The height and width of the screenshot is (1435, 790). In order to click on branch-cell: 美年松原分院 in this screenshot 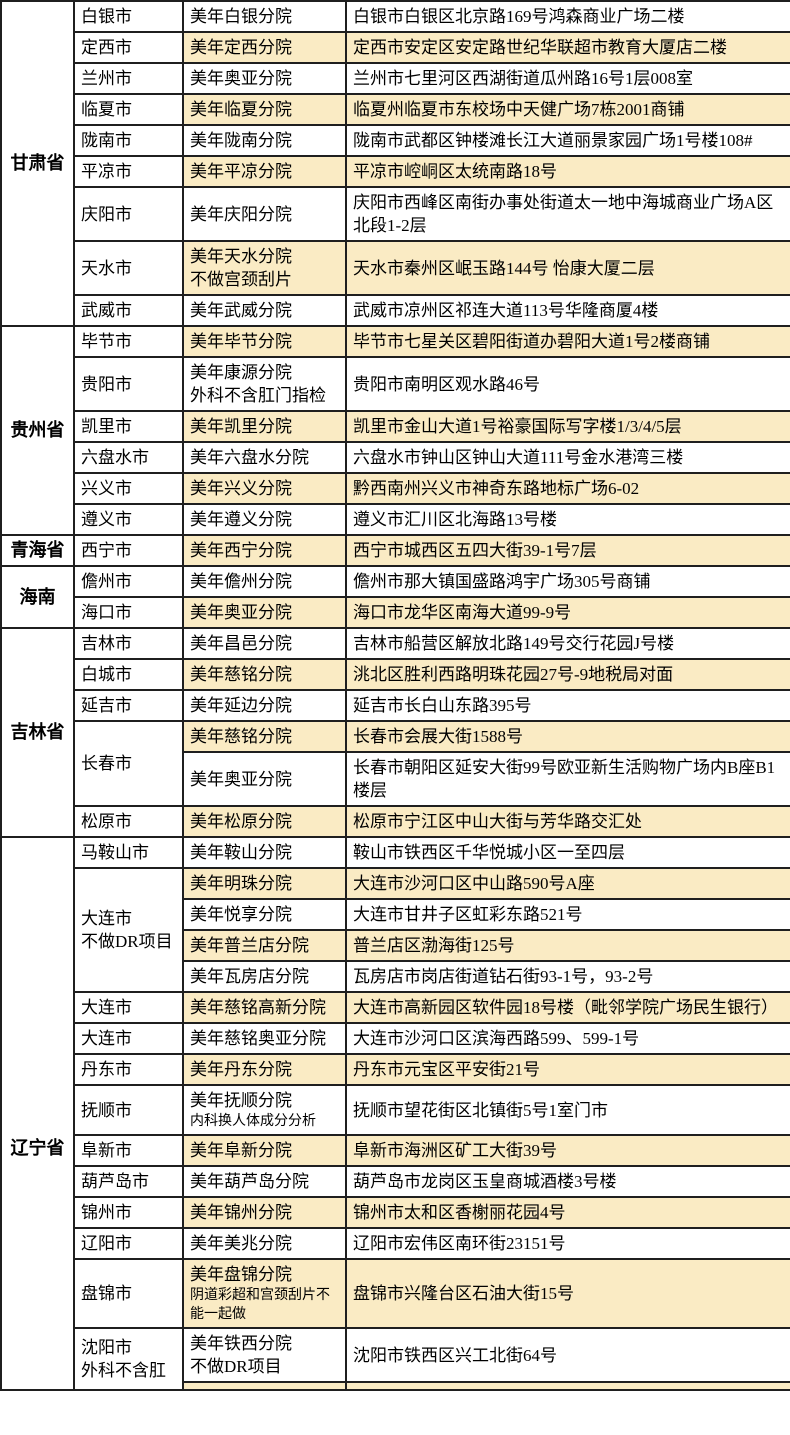, I will do `click(264, 821)`.